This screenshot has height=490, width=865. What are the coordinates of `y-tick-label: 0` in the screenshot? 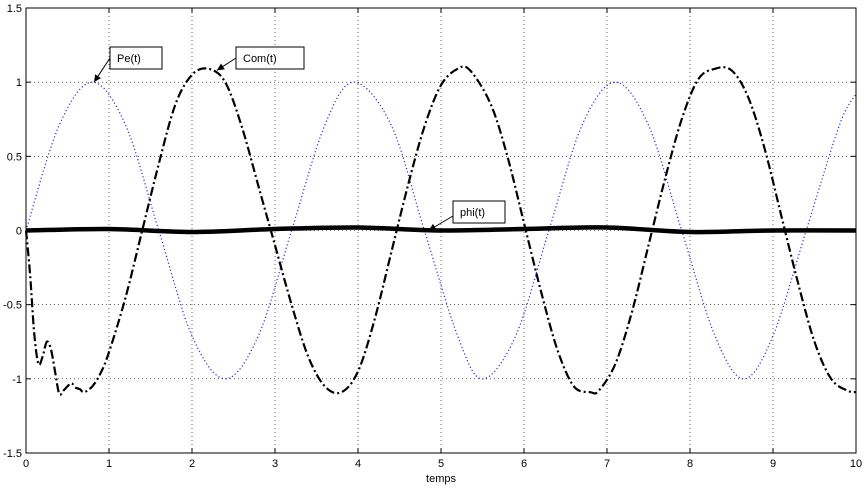 It's located at (19, 232).